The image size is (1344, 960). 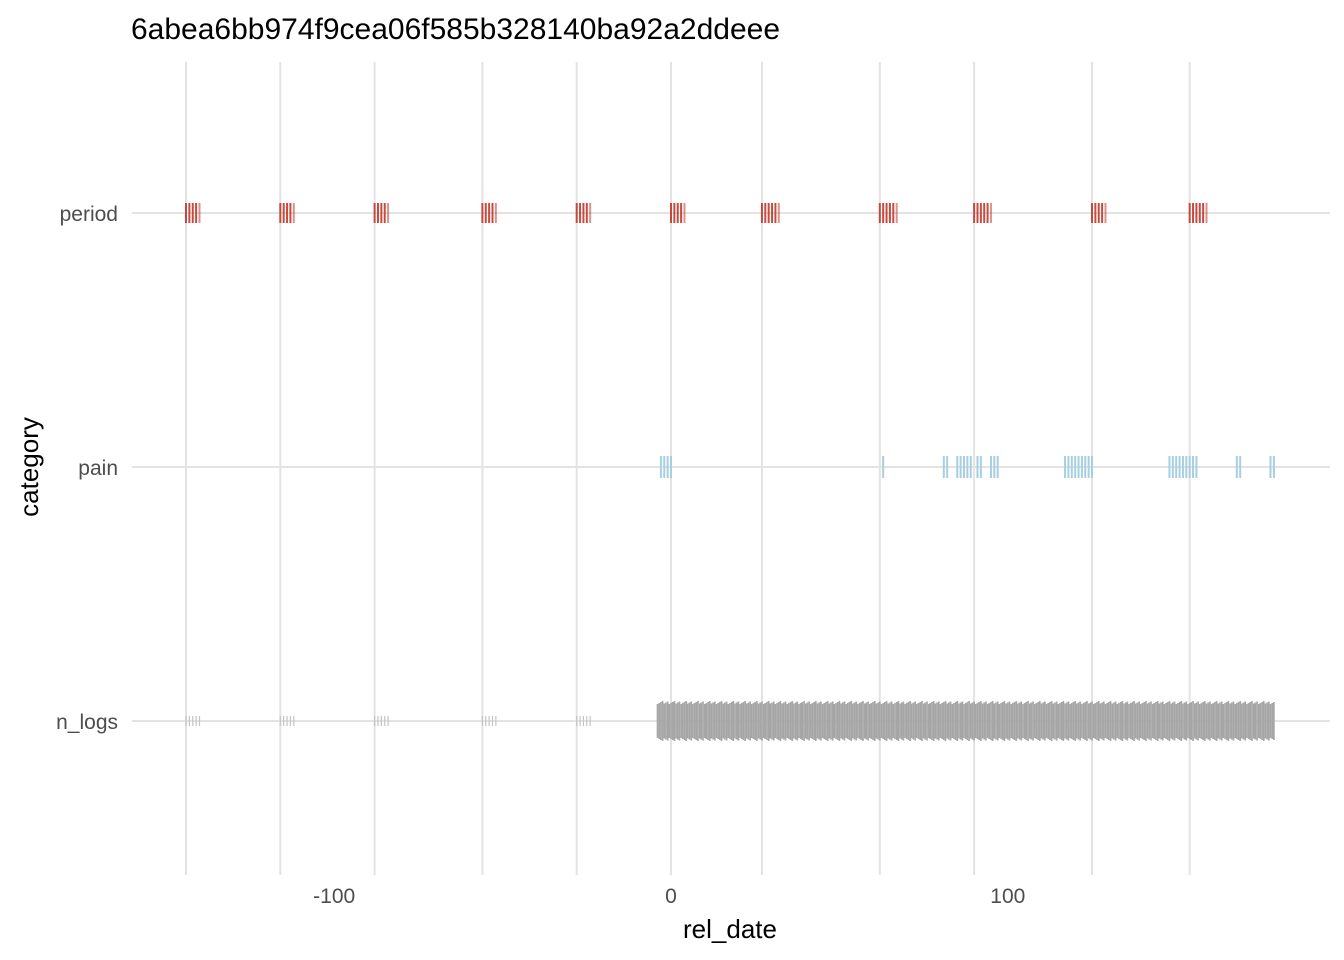 I want to click on y-tick-label-period: period, so click(x=89, y=214).